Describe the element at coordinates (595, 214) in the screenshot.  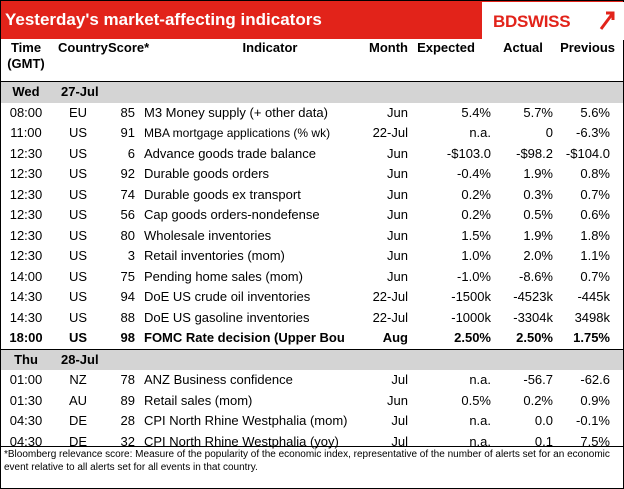
I see `cell-previous: 0.6%` at that location.